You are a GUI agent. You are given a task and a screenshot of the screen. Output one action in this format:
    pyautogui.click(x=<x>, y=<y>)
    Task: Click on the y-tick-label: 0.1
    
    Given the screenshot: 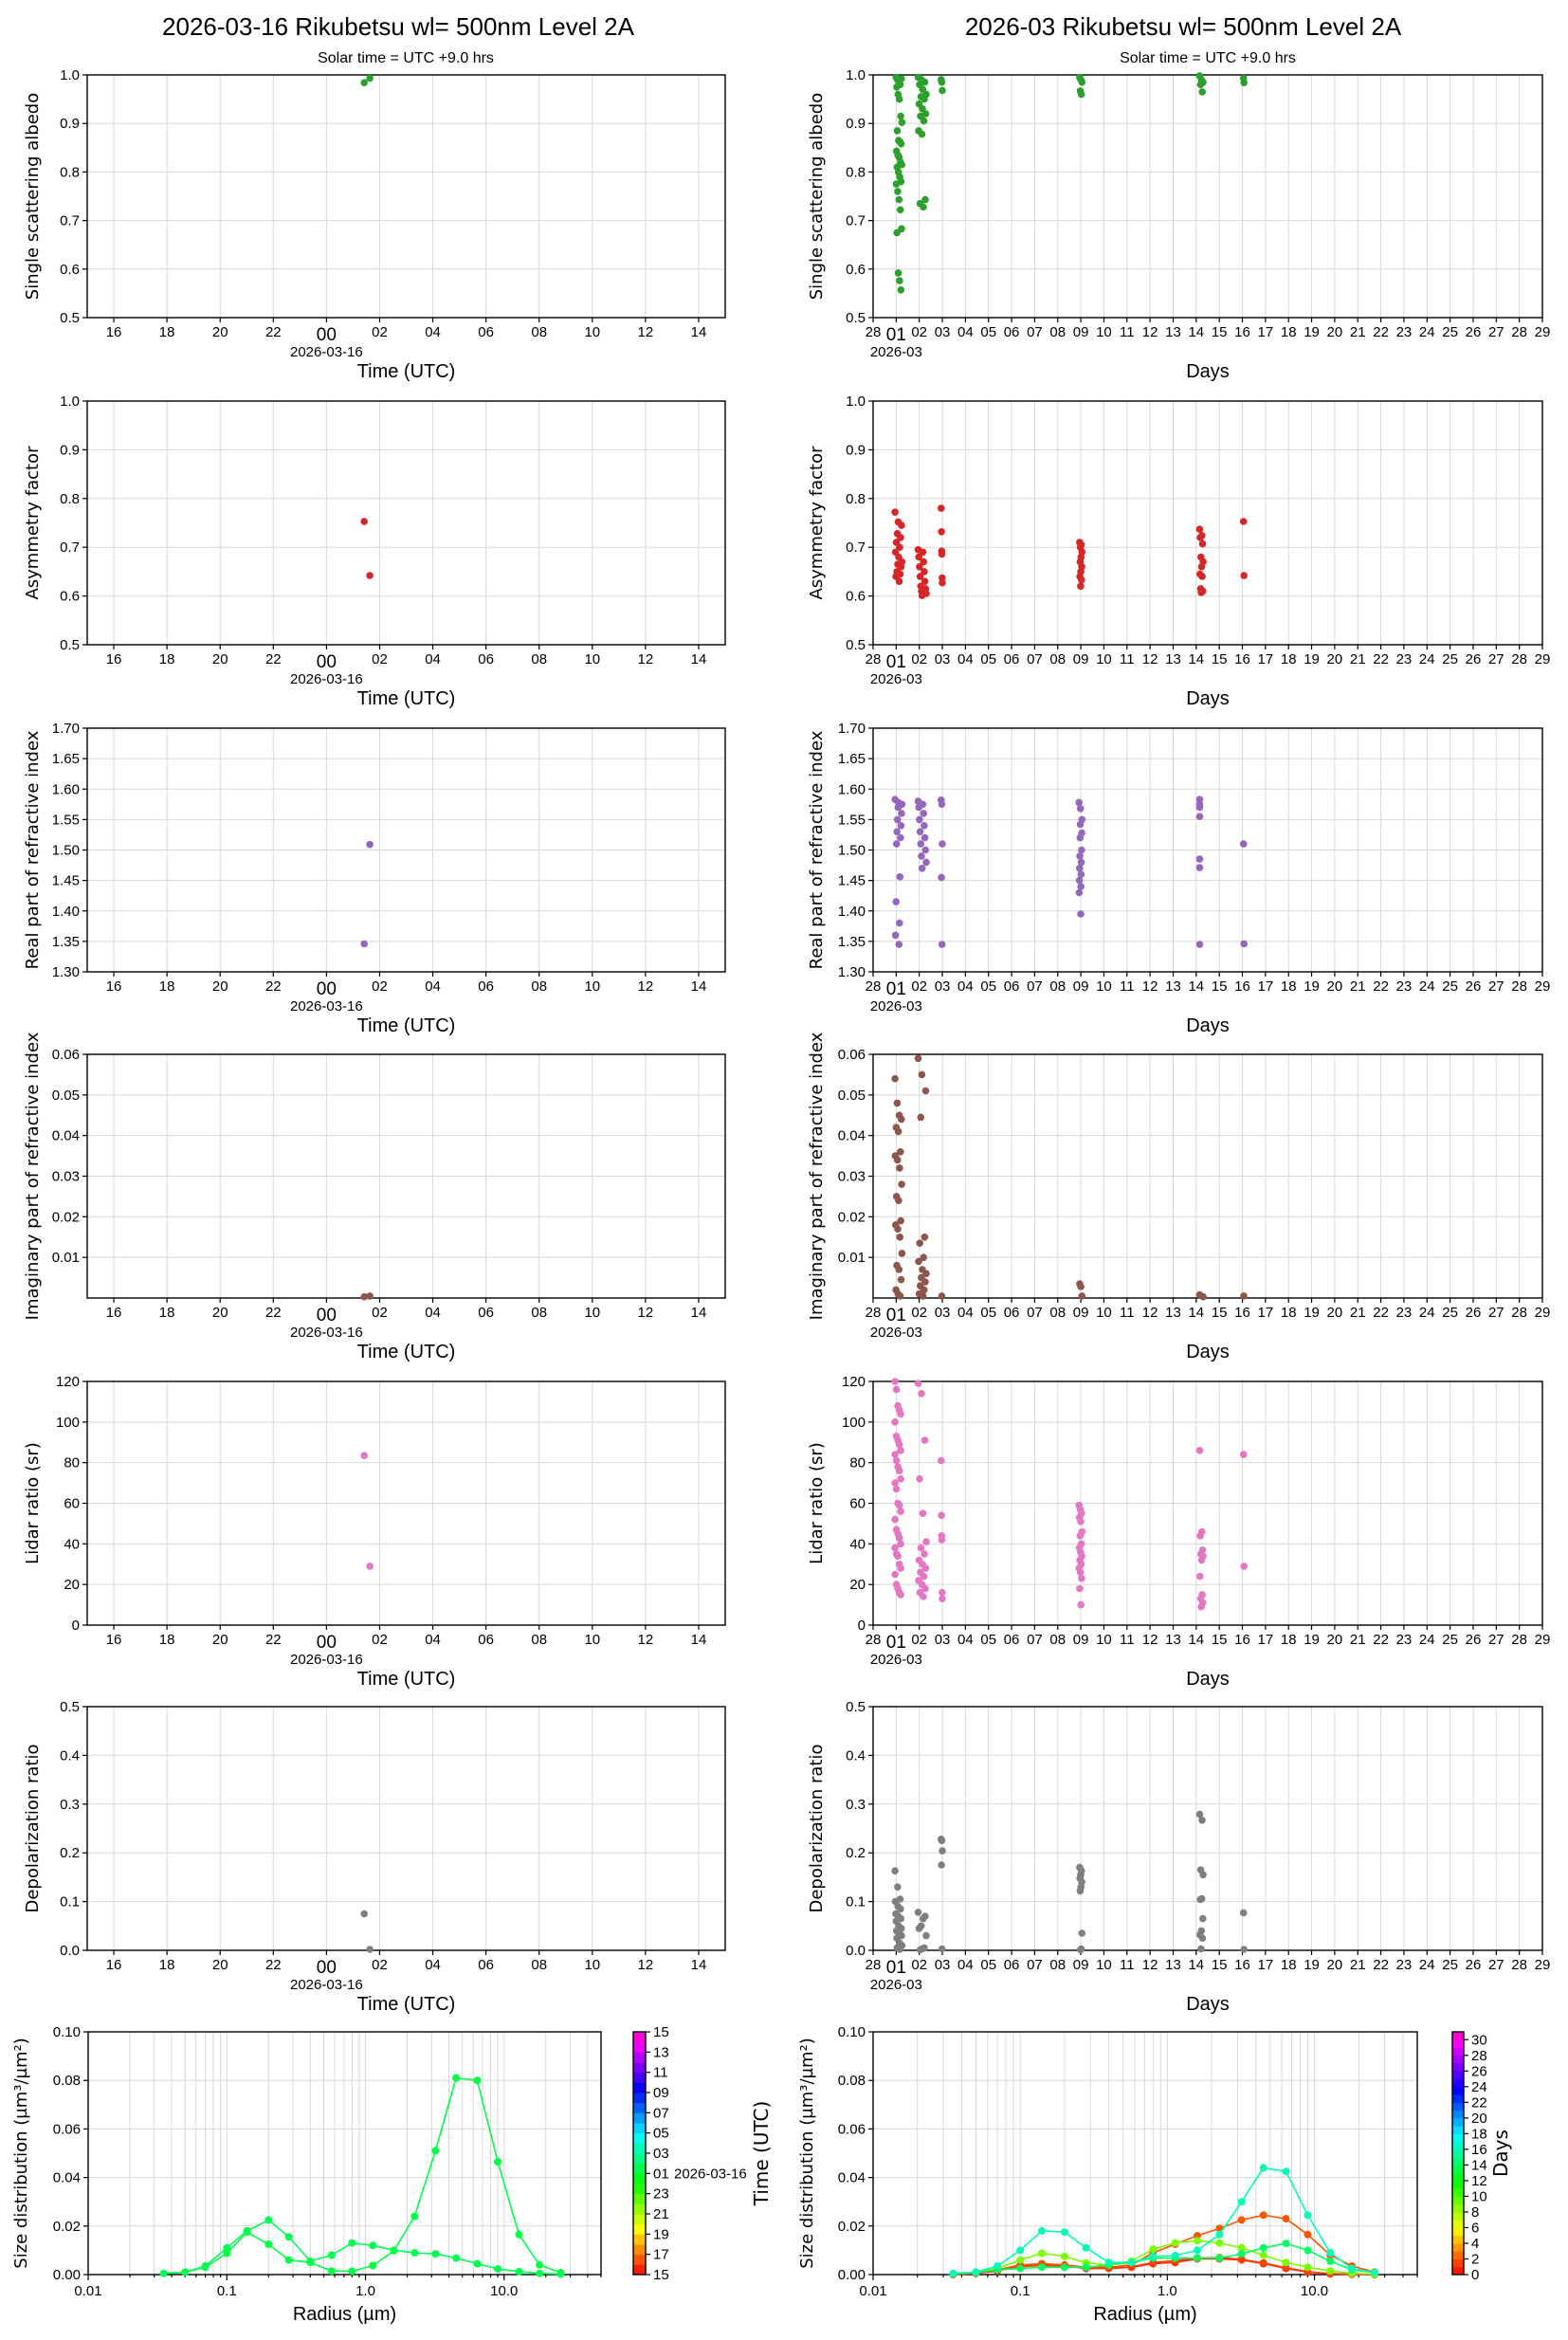 What is the action you would take?
    pyautogui.click(x=70, y=1902)
    